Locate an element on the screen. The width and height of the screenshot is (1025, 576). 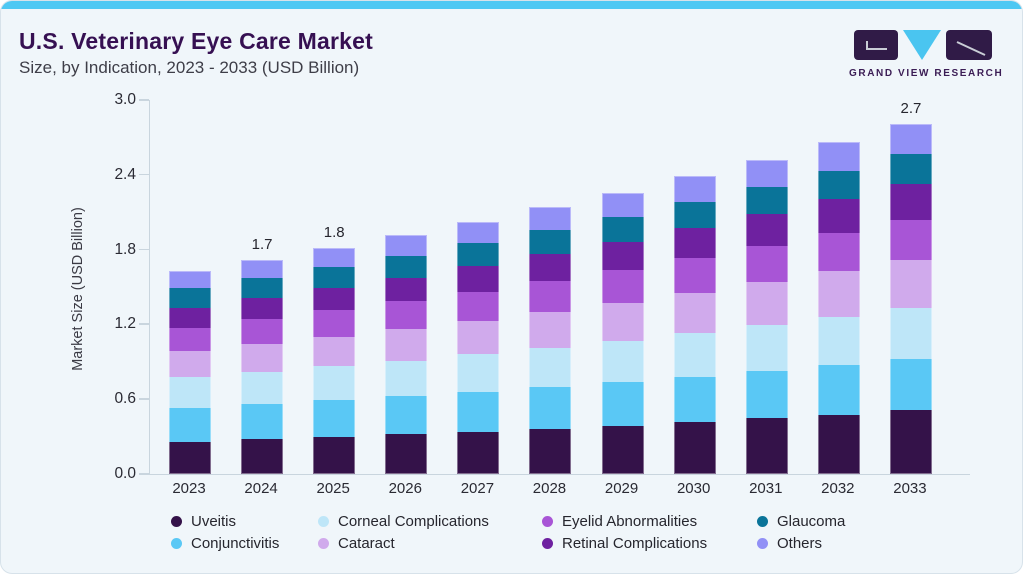
bar-2030 is located at coordinates (694, 325).